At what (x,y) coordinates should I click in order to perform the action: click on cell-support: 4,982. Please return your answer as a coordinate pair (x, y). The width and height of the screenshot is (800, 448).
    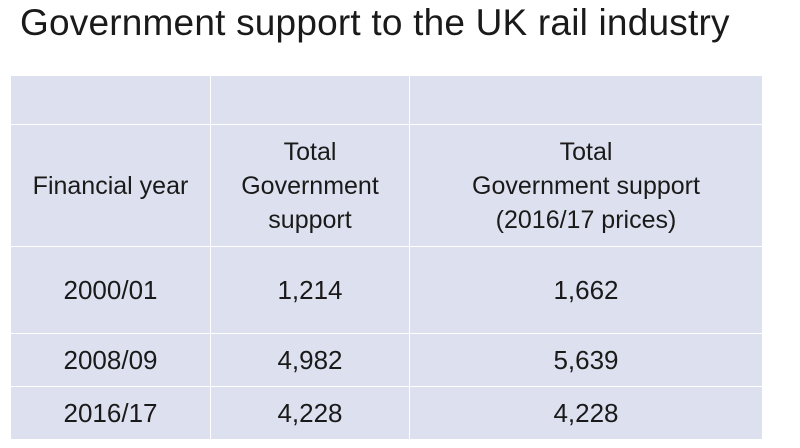
    Looking at the image, I should click on (310, 360).